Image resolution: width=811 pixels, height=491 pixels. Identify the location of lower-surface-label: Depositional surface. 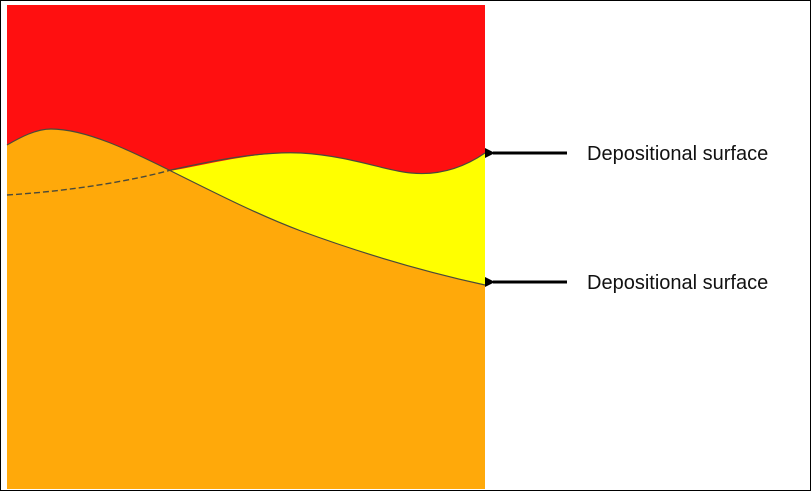
(677, 283).